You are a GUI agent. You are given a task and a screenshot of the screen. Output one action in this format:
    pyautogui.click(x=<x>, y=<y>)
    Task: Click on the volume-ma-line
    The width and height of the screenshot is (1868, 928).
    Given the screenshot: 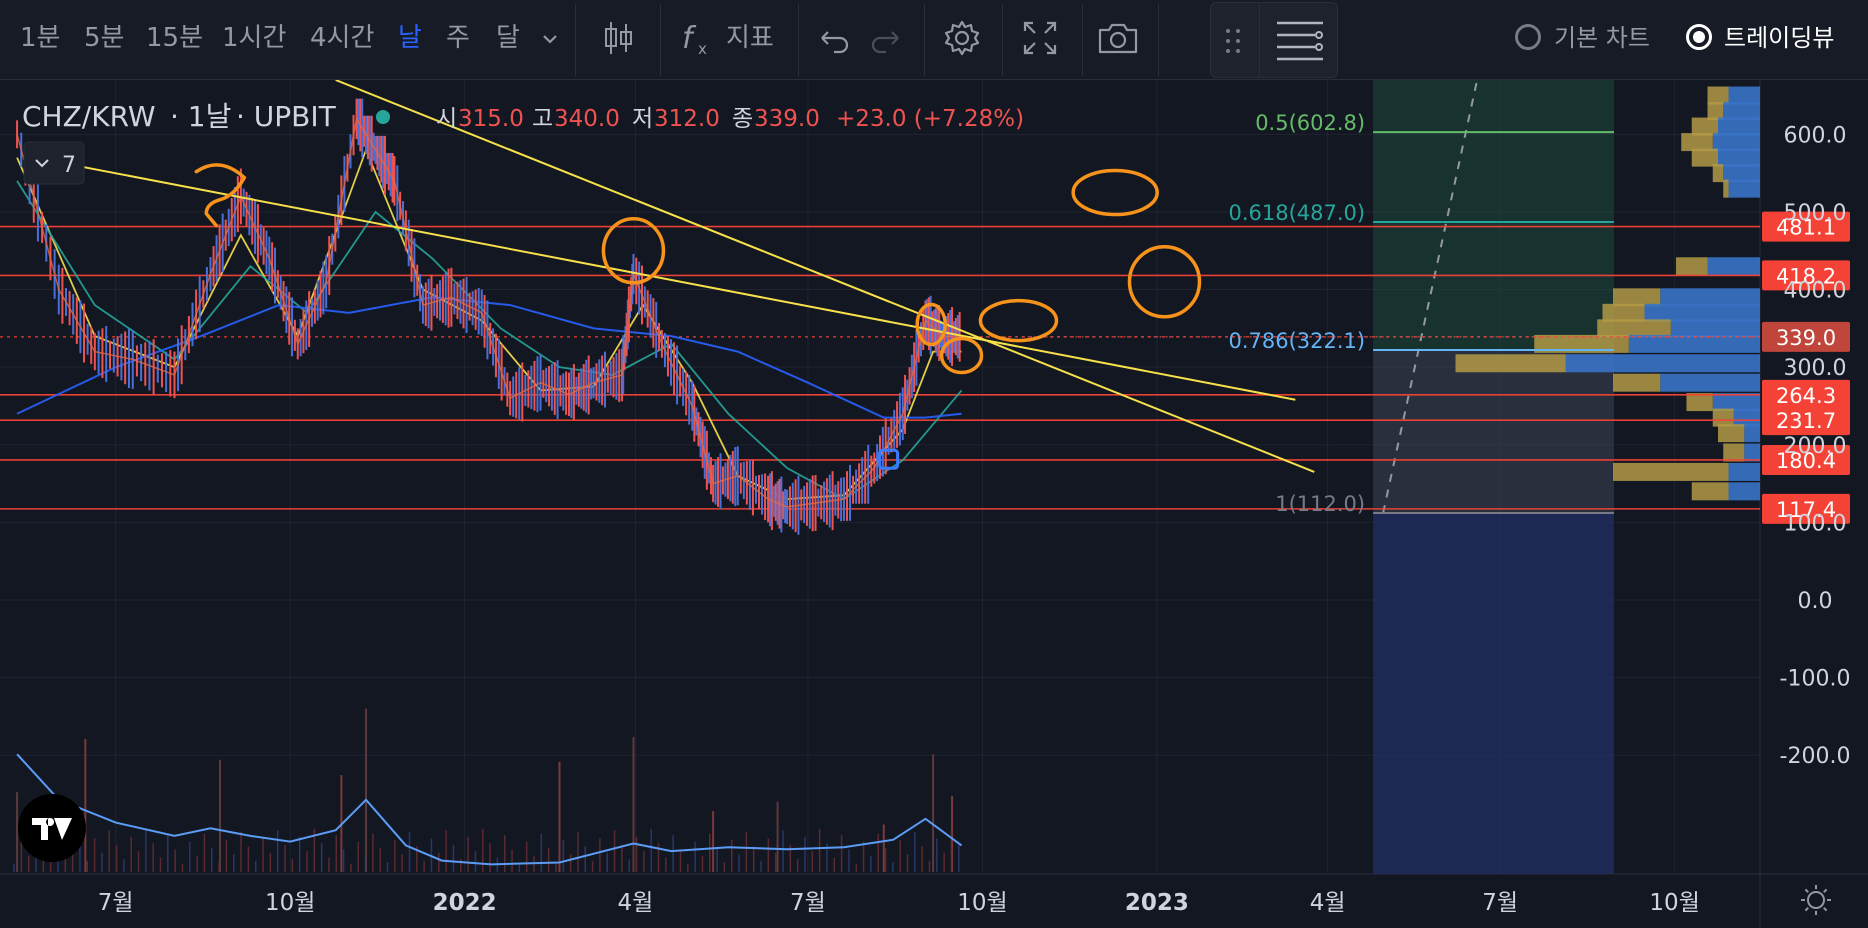 What is the action you would take?
    pyautogui.click(x=489, y=809)
    